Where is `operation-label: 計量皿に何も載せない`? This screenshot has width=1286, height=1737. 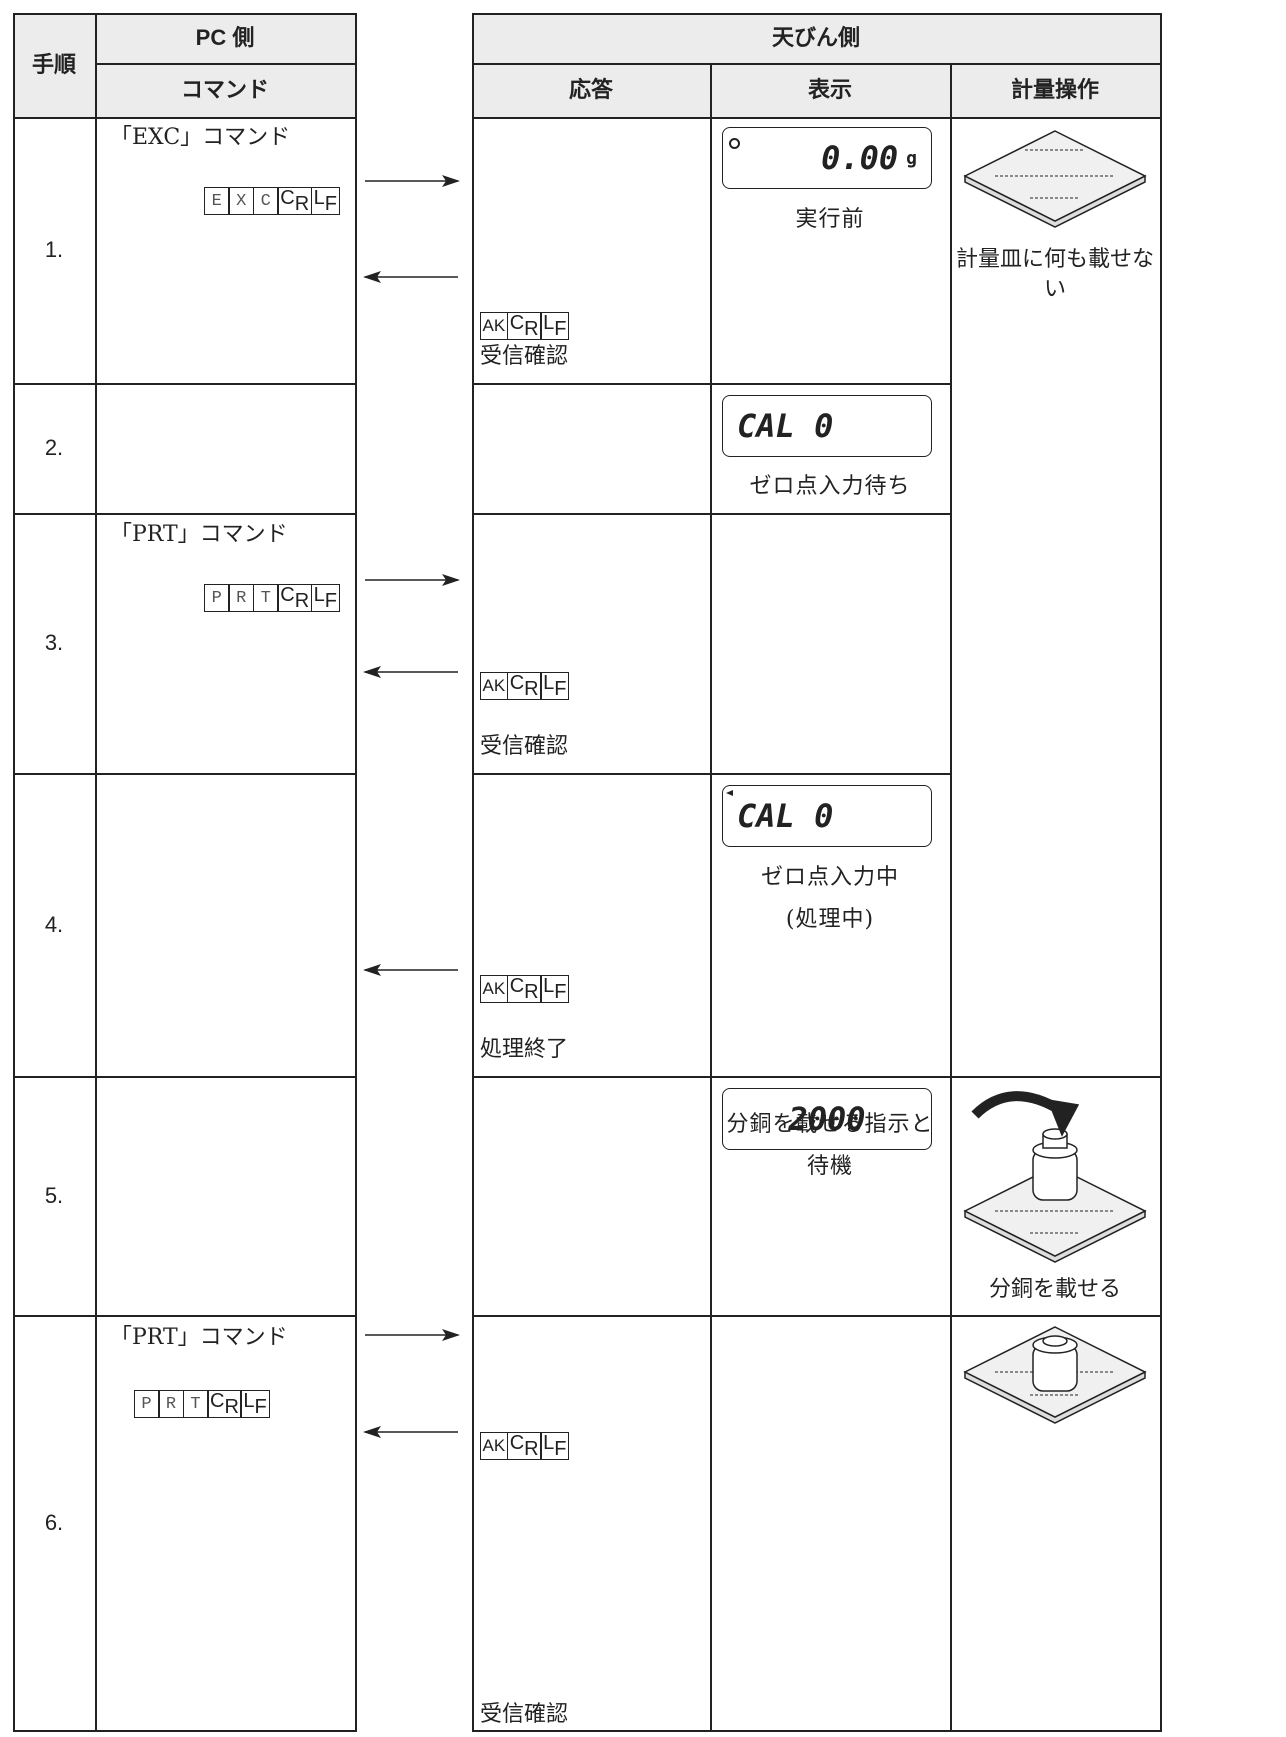 operation-label: 計量皿に何も載せない is located at coordinates (1054, 274).